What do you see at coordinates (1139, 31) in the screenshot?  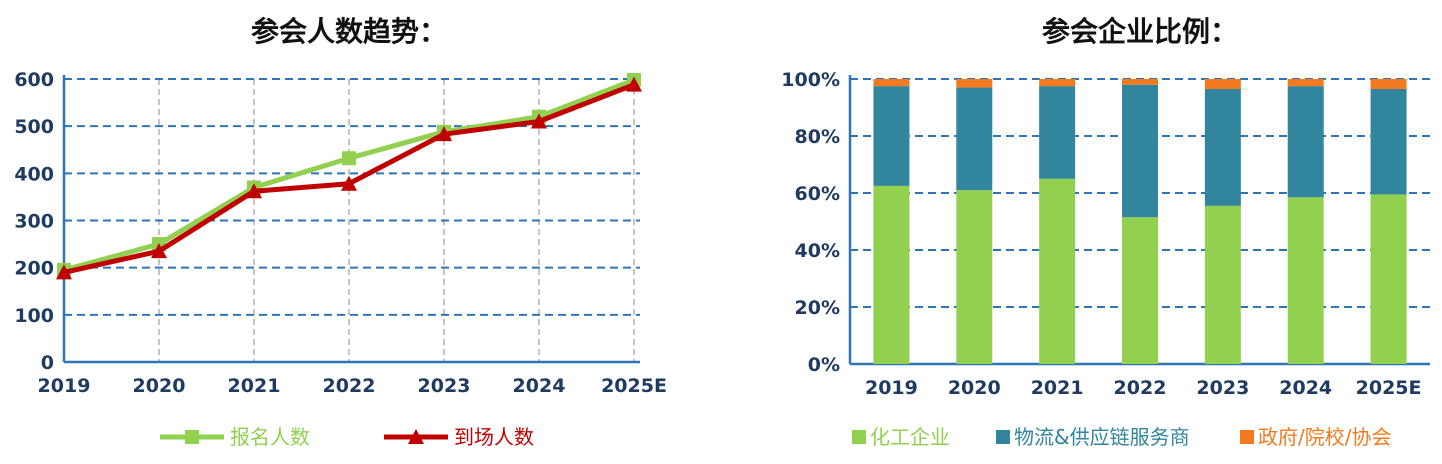 I see `bar-chart-title: 参会企业比例：` at bounding box center [1139, 31].